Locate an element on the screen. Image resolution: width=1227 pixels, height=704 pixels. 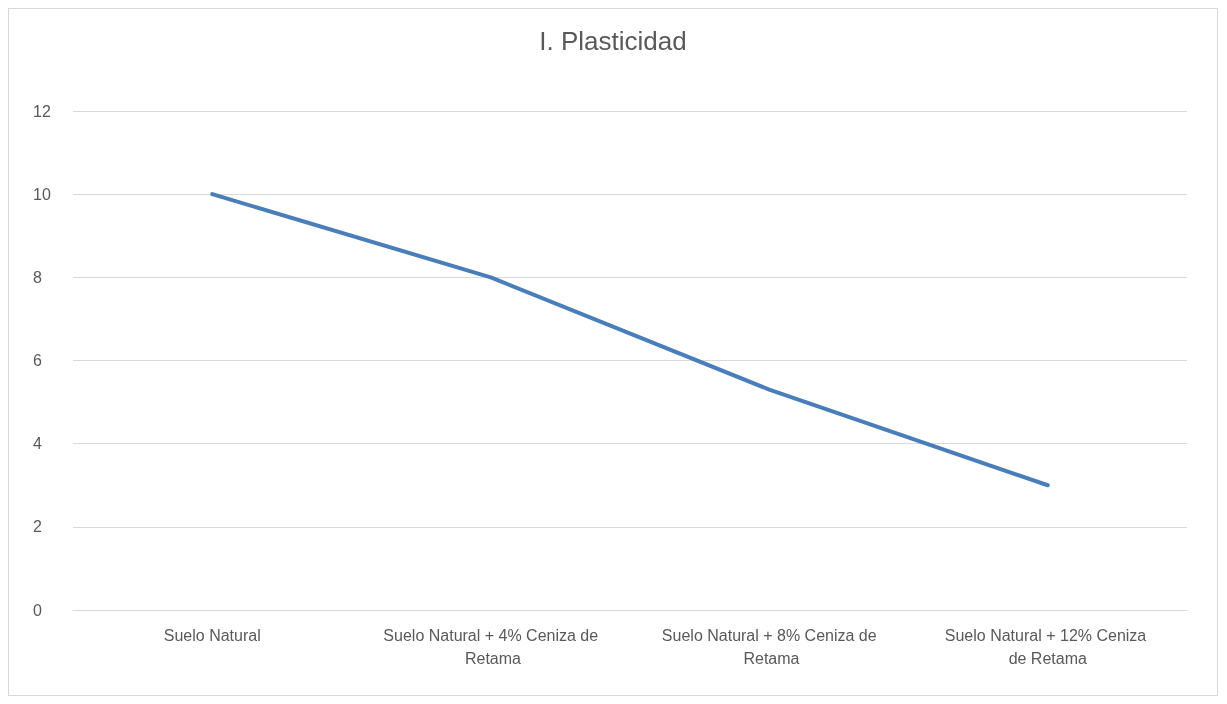
x-tick-label: Suelo Natural + 12% Ceniza de Retama is located at coordinates (1047, 647).